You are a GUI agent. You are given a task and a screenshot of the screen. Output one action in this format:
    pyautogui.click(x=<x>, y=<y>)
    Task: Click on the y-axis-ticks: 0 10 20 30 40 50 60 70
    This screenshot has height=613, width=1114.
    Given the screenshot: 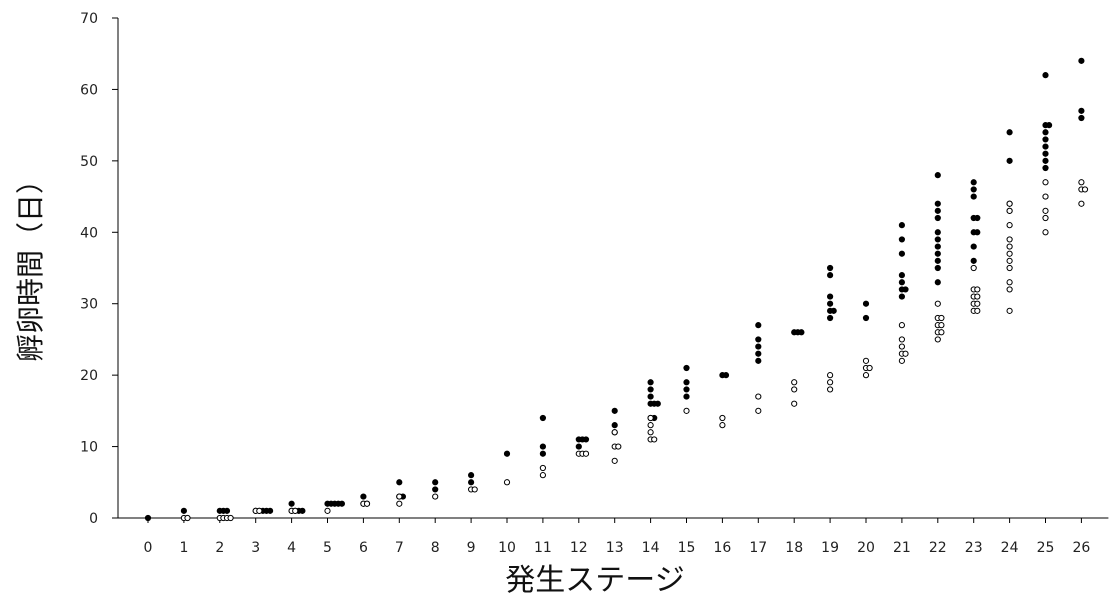 What is the action you would take?
    pyautogui.click(x=99, y=269)
    